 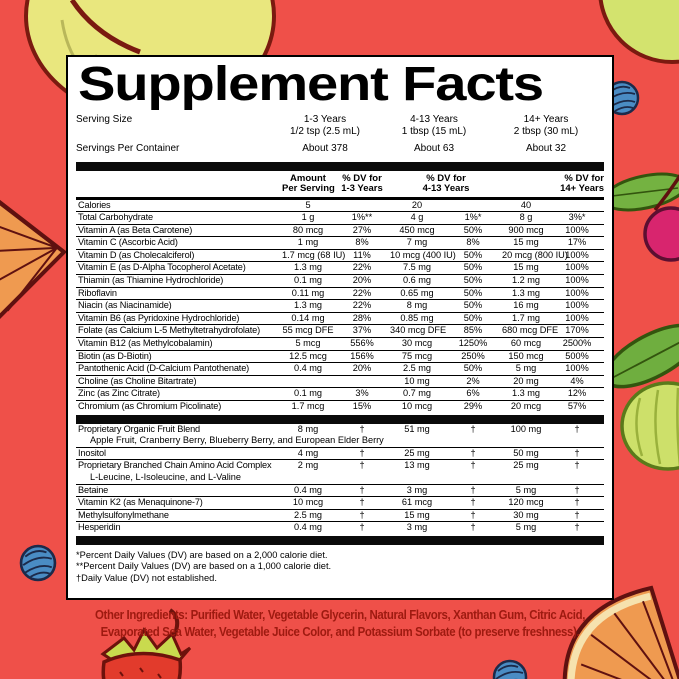 What do you see at coordinates (526, 318) in the screenshot?
I see `amount-value: 1.7 mg` at bounding box center [526, 318].